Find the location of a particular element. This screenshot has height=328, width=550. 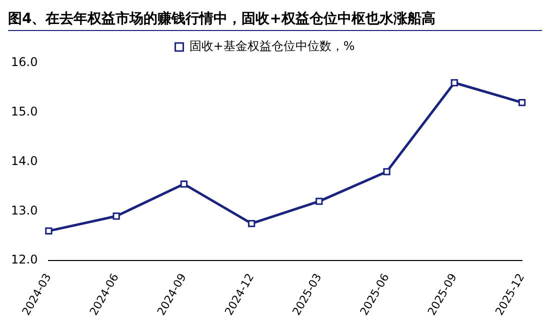

chart-title: 图4、在去年权益市场的赚钱行情中，固收+权益仓位中枢也水涨船高 is located at coordinates (275, 19).